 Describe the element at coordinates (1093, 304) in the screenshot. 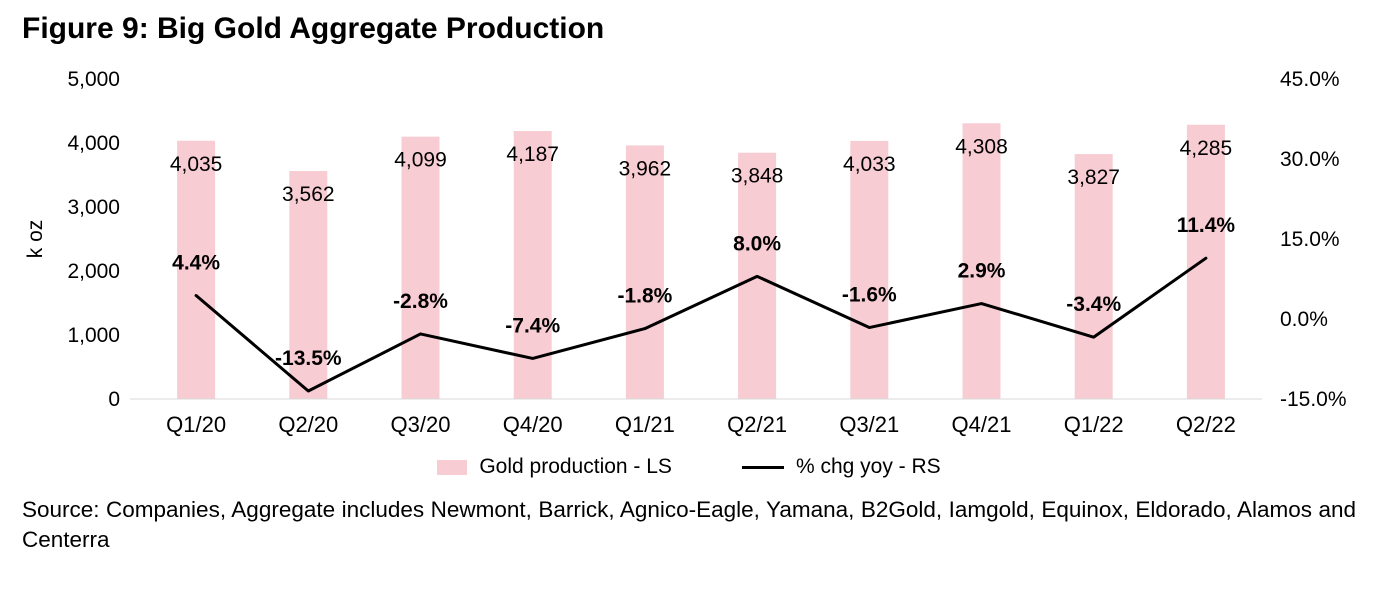

I see `pct-change-label: -3.4%` at that location.